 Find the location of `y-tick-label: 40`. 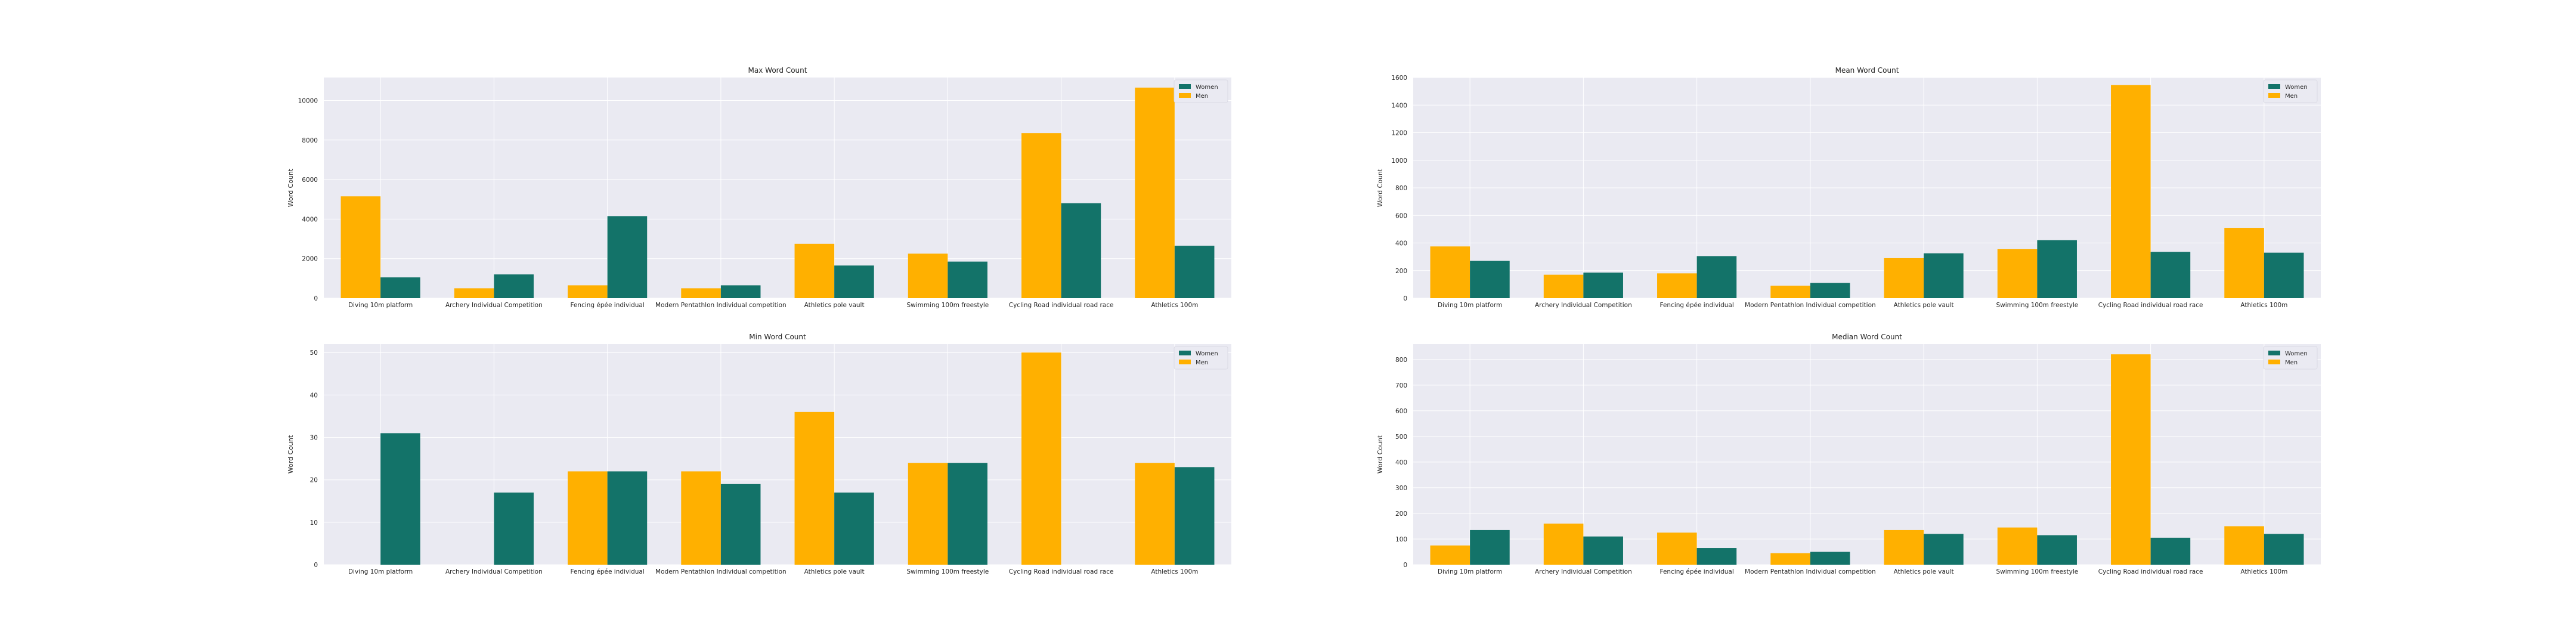

y-tick-label: 40 is located at coordinates (314, 395).